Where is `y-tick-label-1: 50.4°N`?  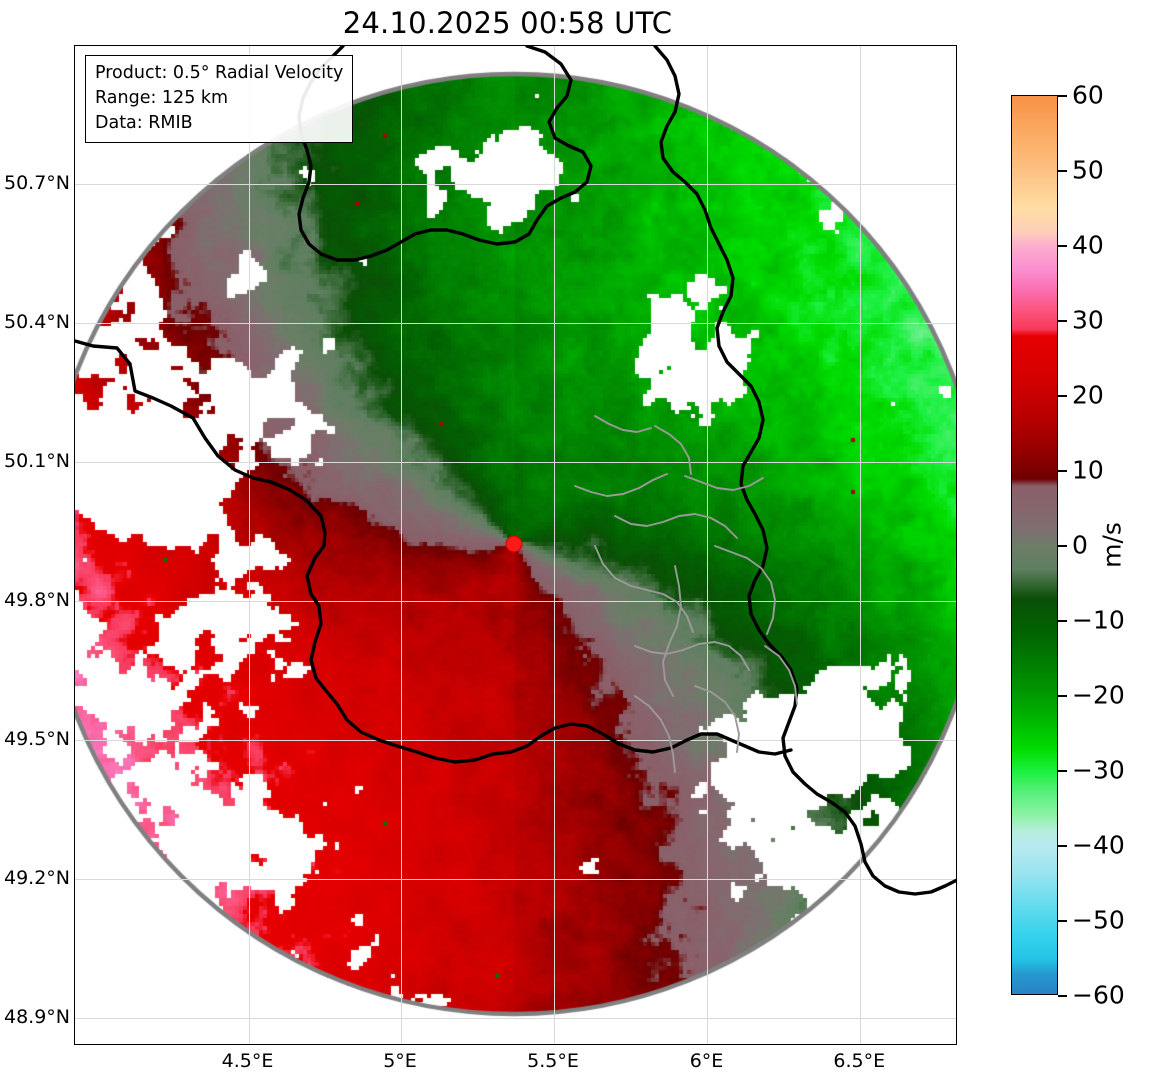 y-tick-label-1: 50.4°N is located at coordinates (37, 322).